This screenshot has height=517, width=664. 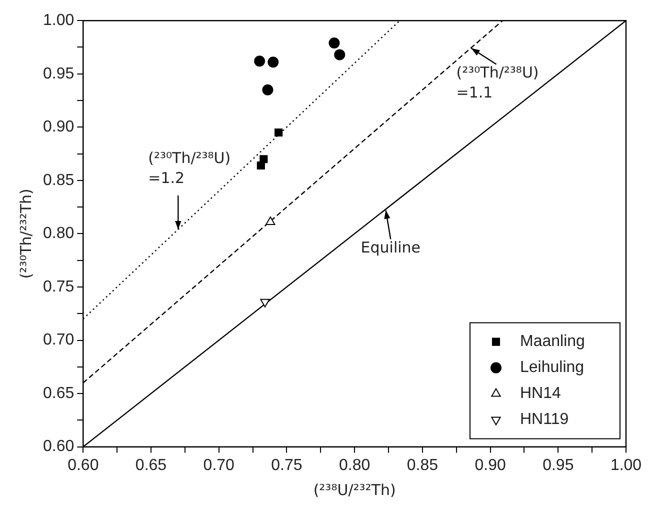 I want to click on y-axis-title: (²³⁰Th/²³²Th), so click(x=25, y=233).